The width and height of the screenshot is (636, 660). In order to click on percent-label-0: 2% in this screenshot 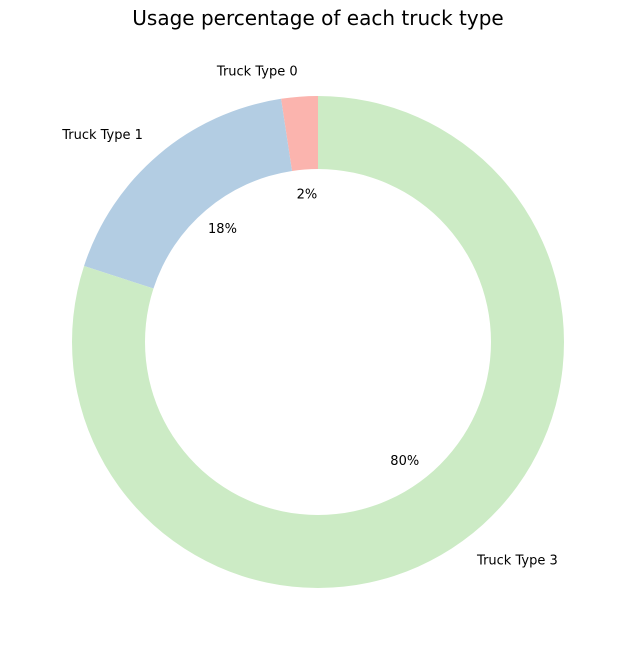, I will do `click(307, 194)`.